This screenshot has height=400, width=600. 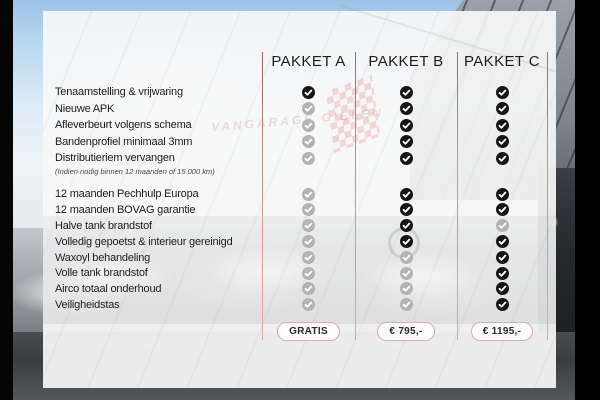 What do you see at coordinates (125, 210) in the screenshot?
I see `feature-label: 12 maanden BOVAG garantie` at bounding box center [125, 210].